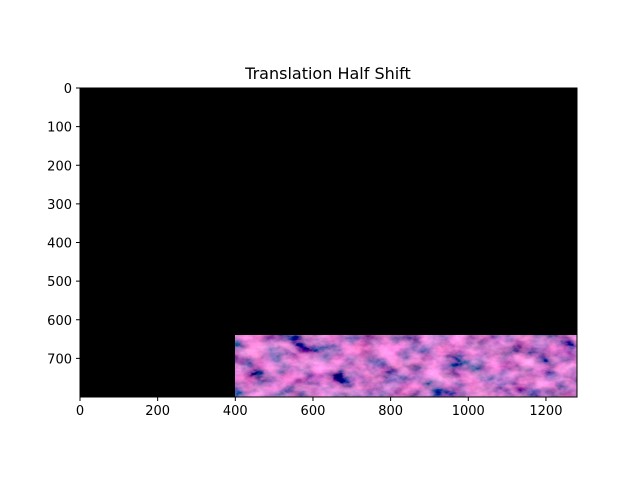 This screenshot has width=640, height=480. Describe the element at coordinates (68, 89) in the screenshot. I see `y-tick-label: 0` at that location.